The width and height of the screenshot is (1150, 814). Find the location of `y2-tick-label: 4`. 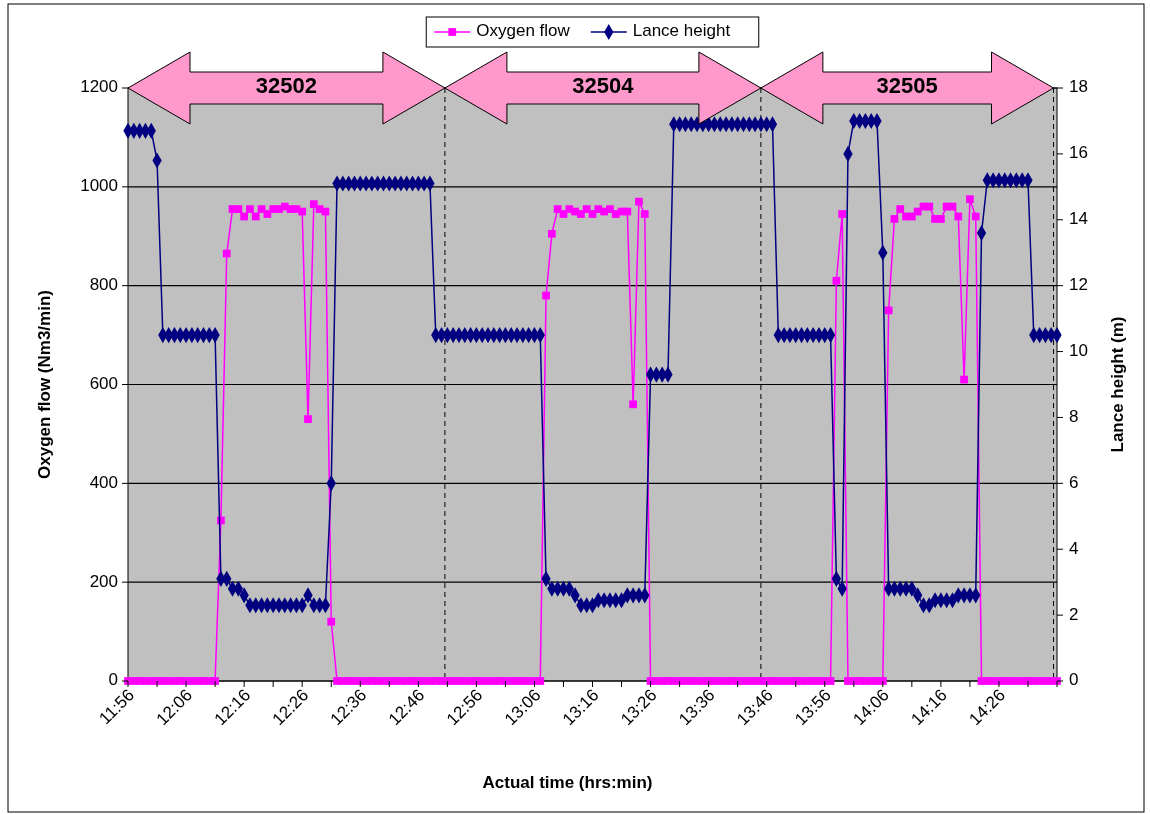

y2-tick-label: 4 is located at coordinates (1074, 548).